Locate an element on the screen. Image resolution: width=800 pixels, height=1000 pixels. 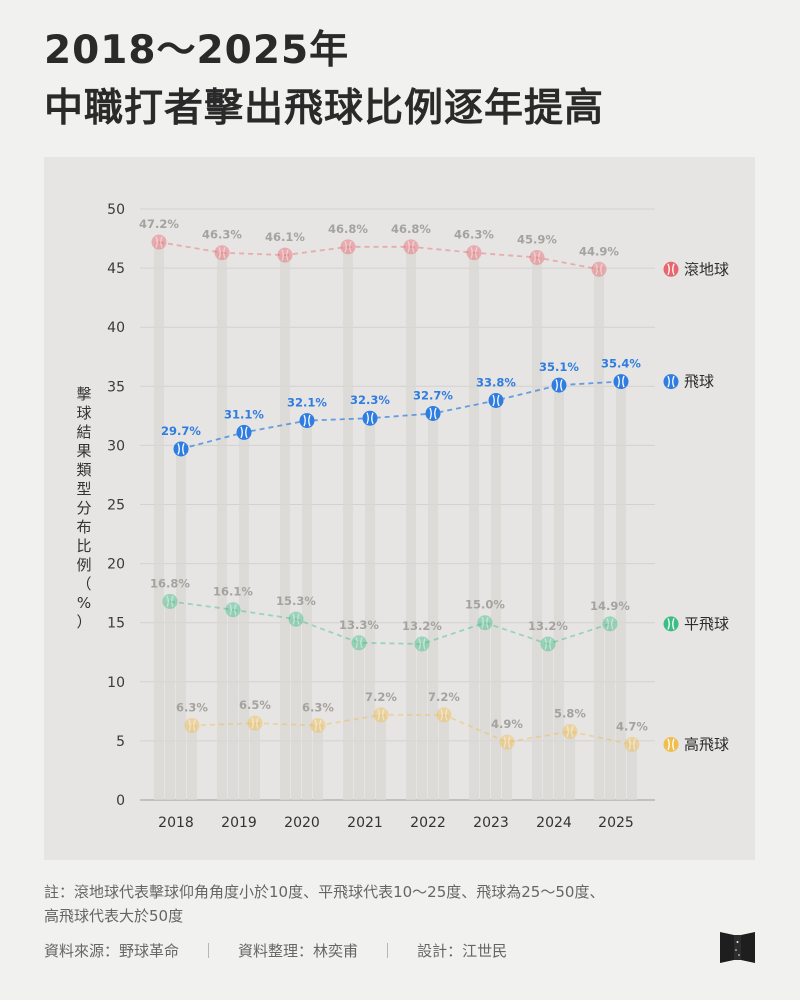
data-label-line: 16.8% is located at coordinates (170, 583).